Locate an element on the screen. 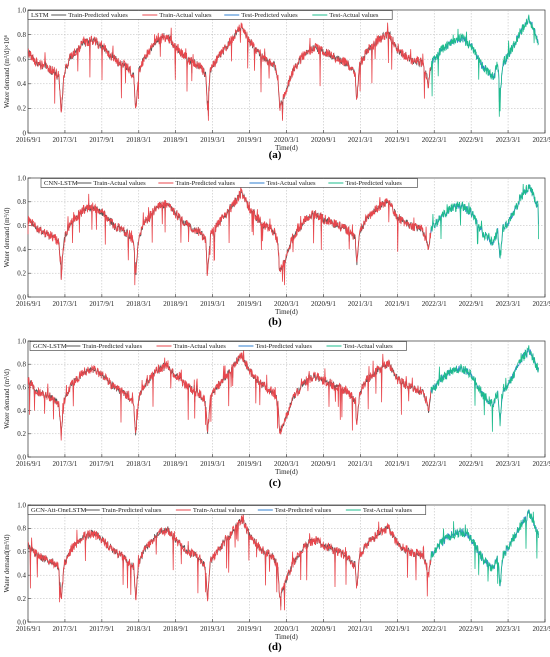  panel-caption: (d) is located at coordinates (275, 647).